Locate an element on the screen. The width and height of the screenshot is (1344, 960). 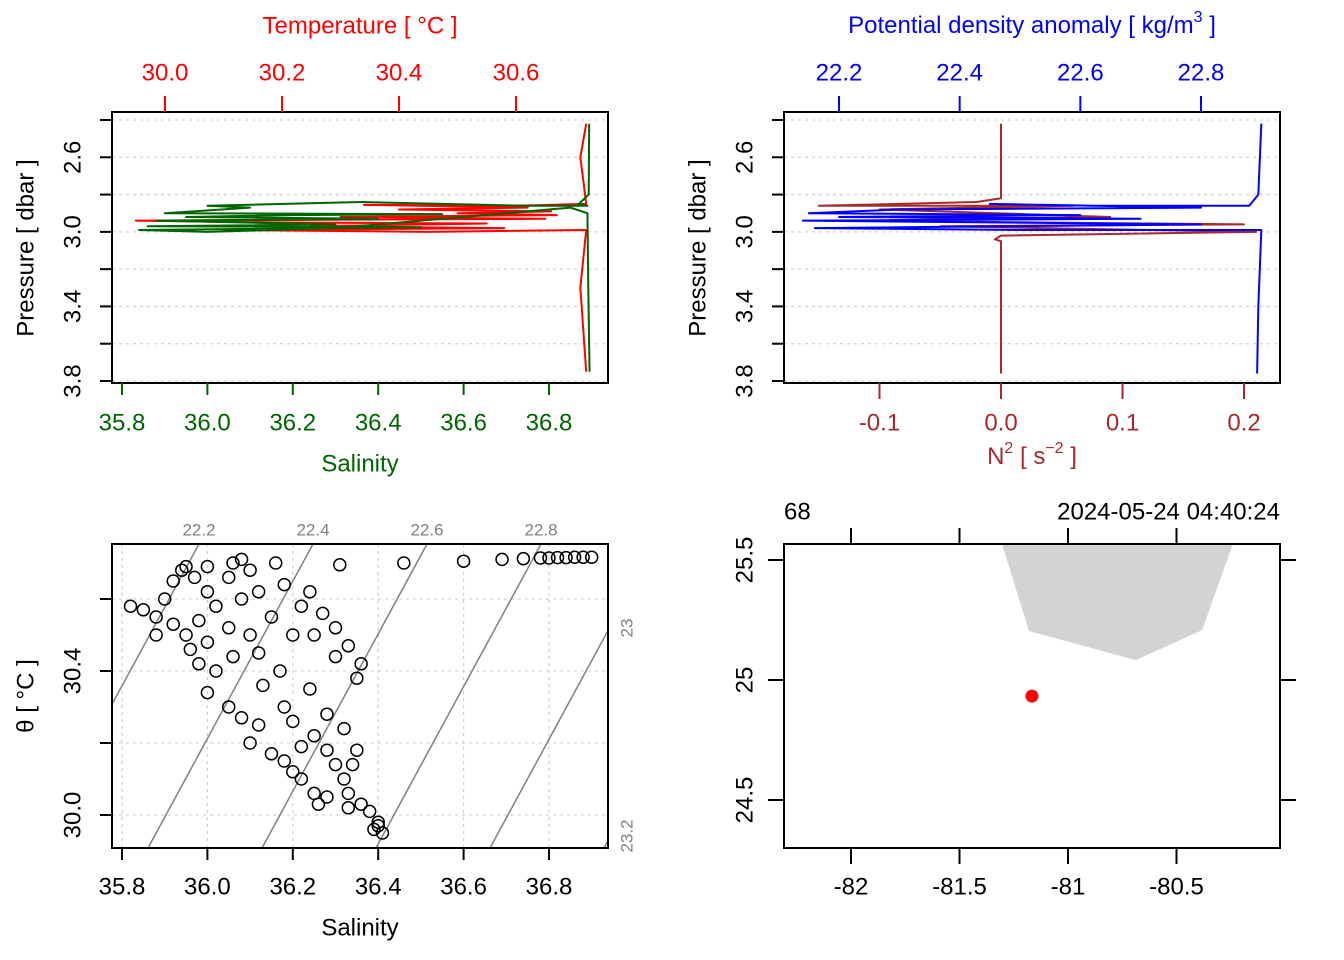
land-polygon is located at coordinates (1117, 602).